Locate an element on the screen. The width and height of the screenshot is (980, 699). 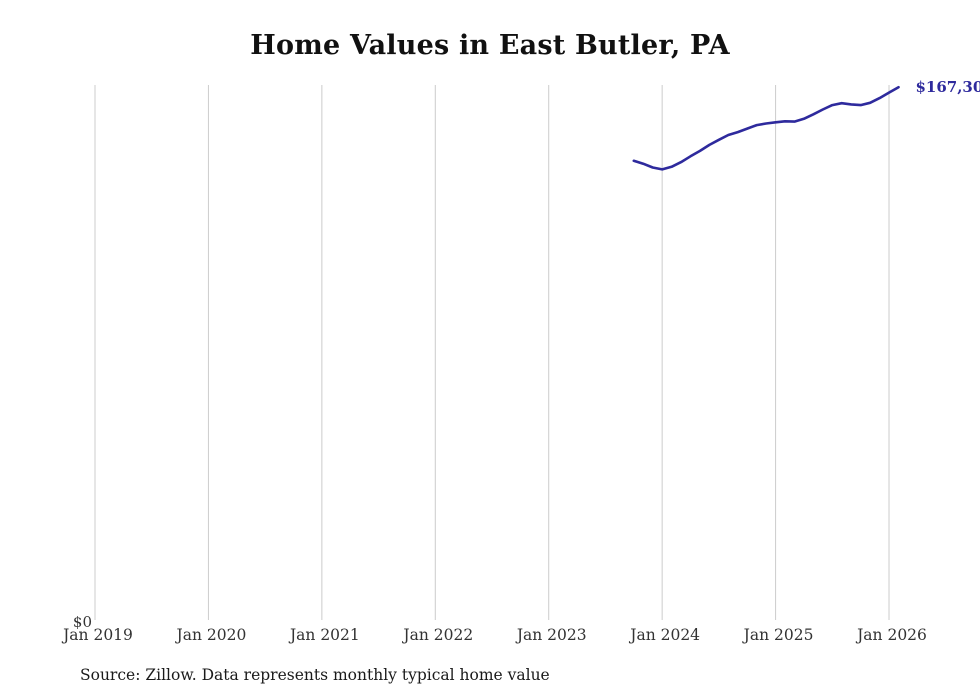
chart-title: Home Values in East Butler, PA is located at coordinates (490, 45).